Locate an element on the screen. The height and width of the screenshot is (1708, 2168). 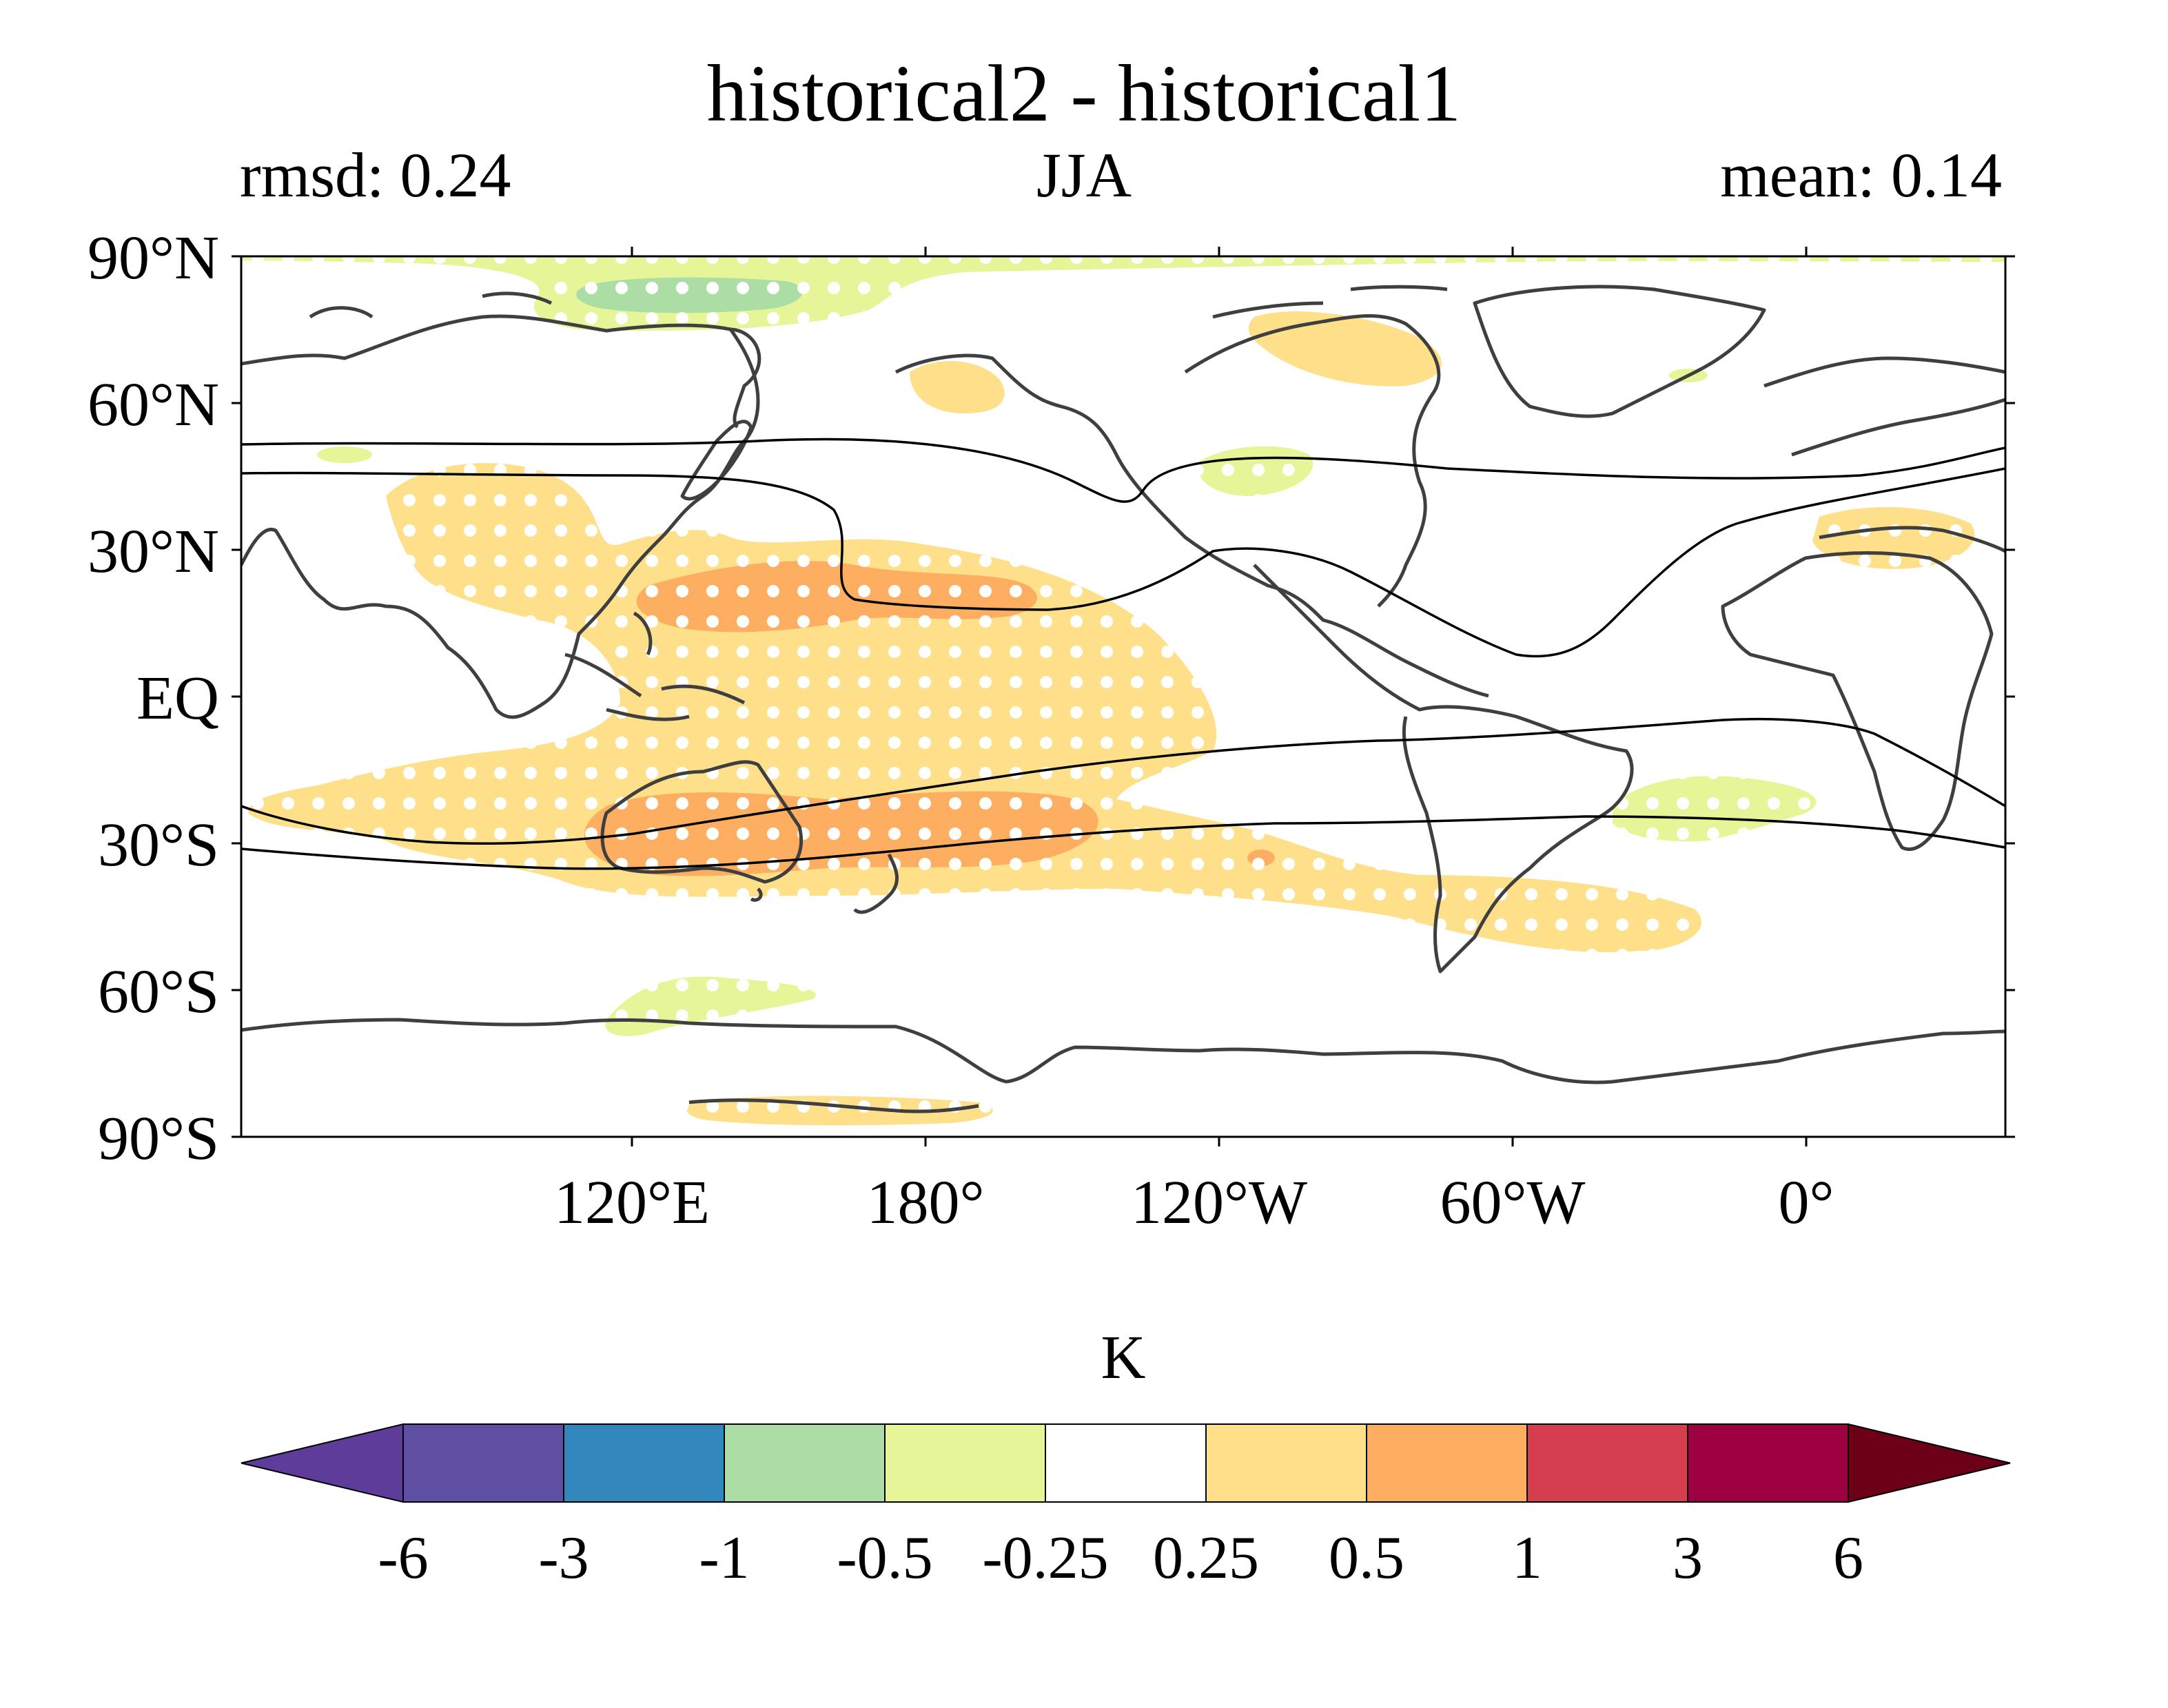
rmsd-label: rmsd: 0.24 is located at coordinates (375, 175).